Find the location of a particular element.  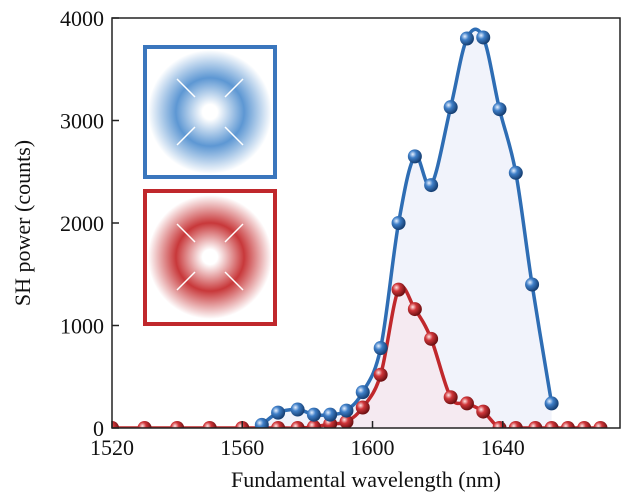

y-tick-label: 2000 is located at coordinates (82, 223).